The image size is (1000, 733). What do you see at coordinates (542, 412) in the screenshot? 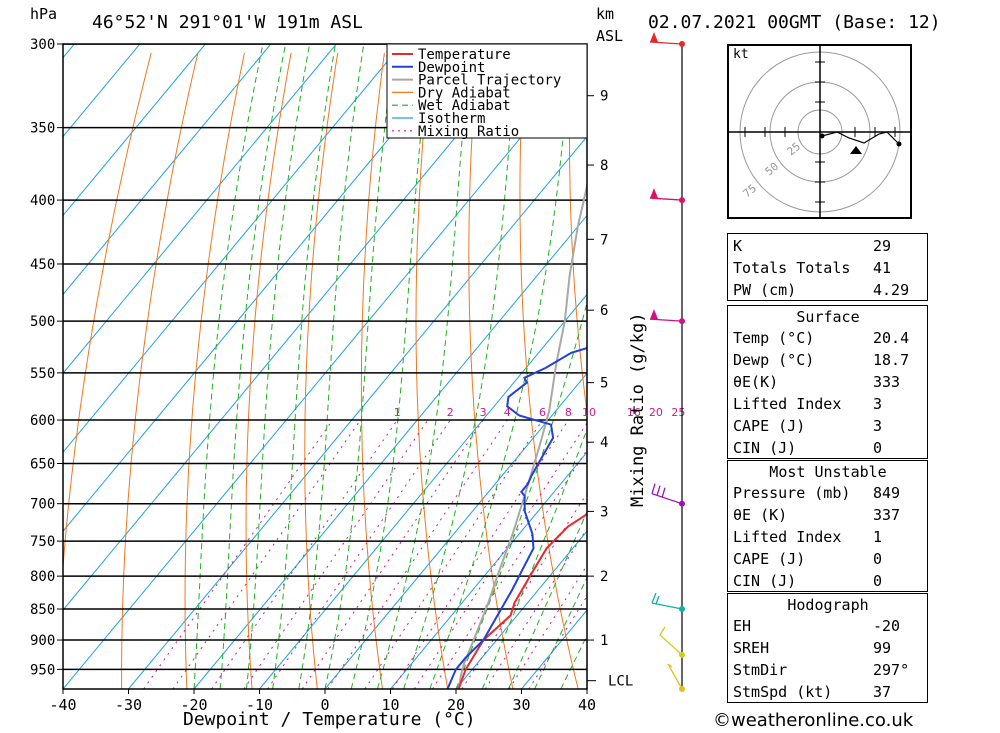
I see `mixing-ratio-label: 6` at bounding box center [542, 412].